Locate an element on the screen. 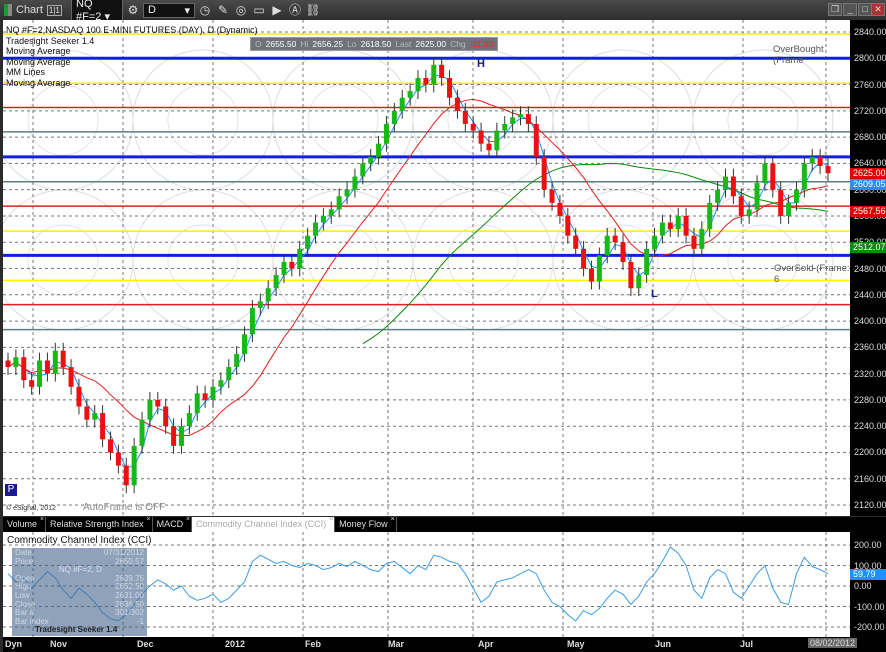  restore-button: ❐ is located at coordinates (835, 9).